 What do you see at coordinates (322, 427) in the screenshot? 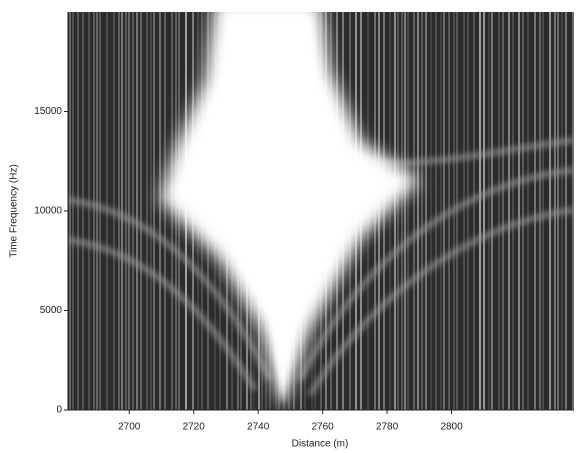
I see `x-tick-label: 2760` at bounding box center [322, 427].